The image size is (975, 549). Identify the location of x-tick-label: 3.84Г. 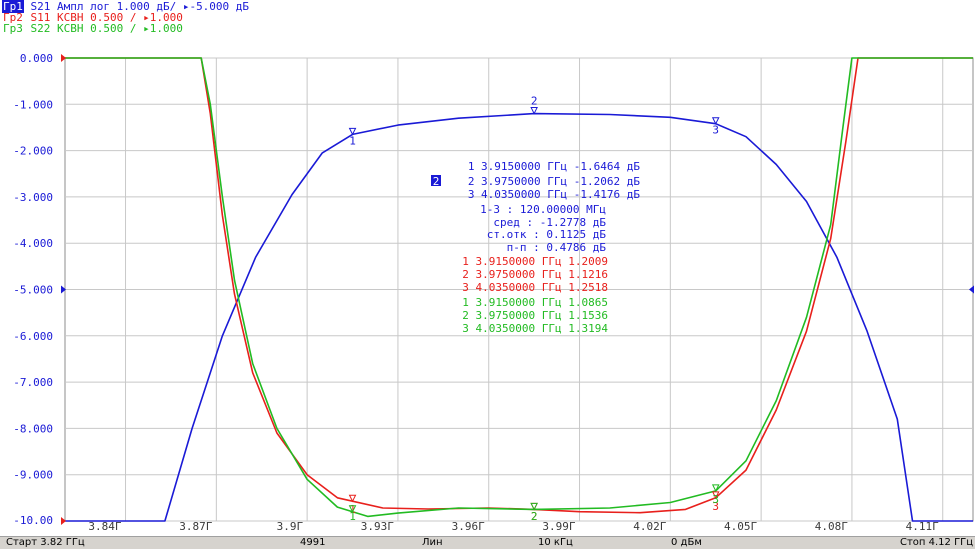
(104, 526).